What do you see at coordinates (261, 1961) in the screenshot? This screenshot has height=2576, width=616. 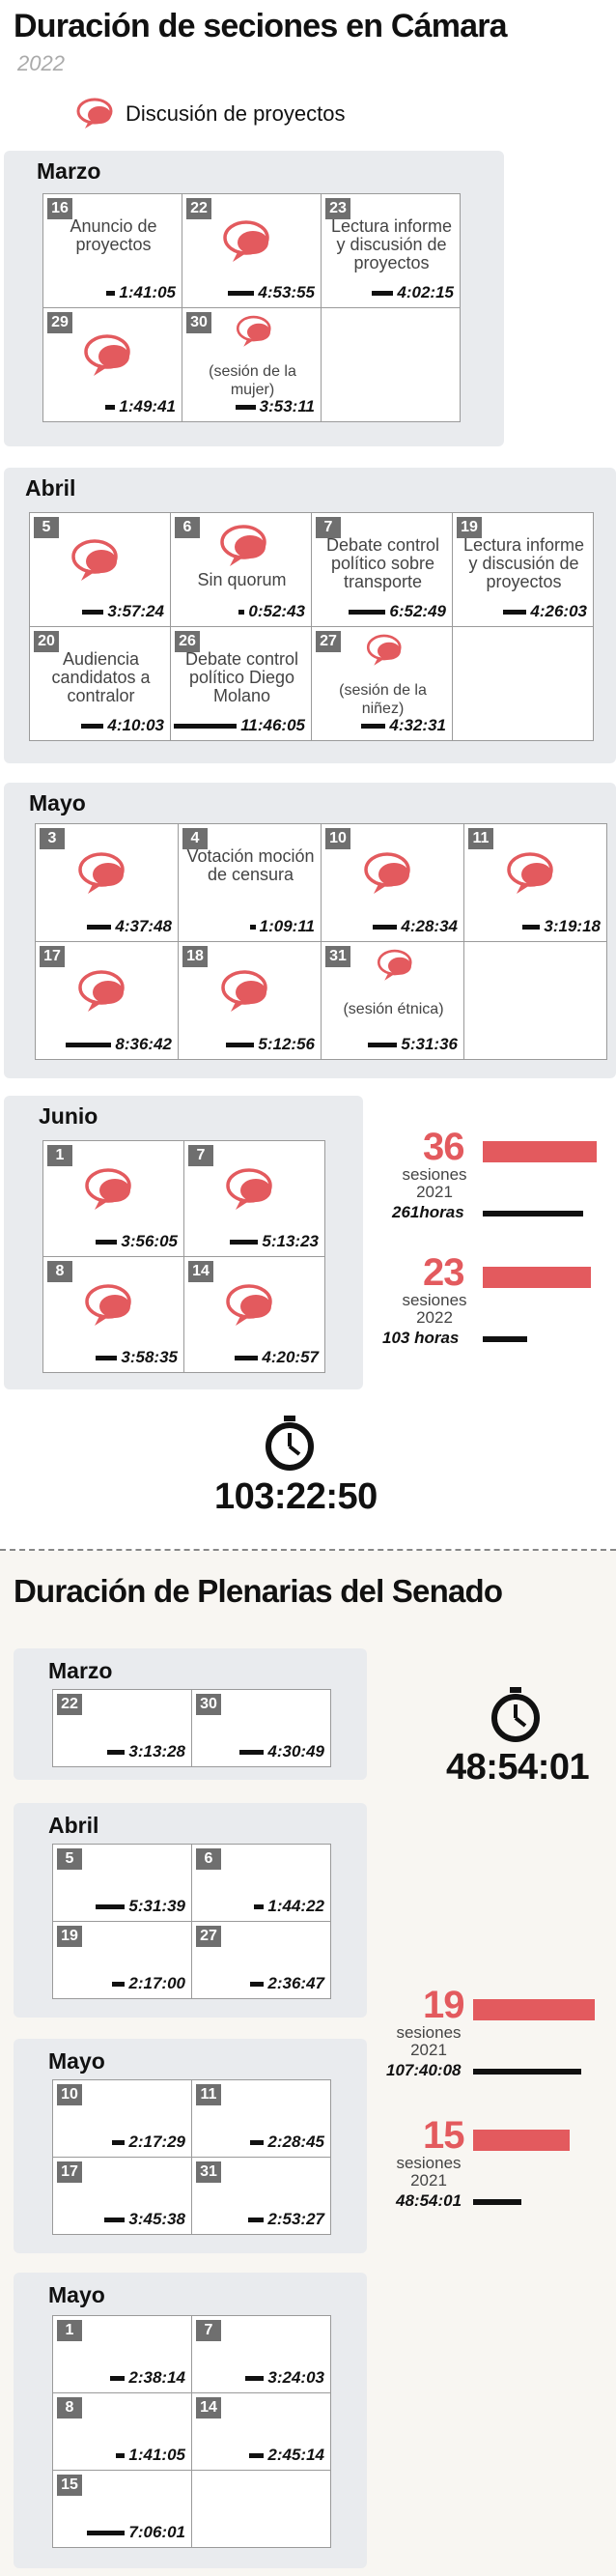 I see `session-cell: 27 2:36:47` at bounding box center [261, 1961].